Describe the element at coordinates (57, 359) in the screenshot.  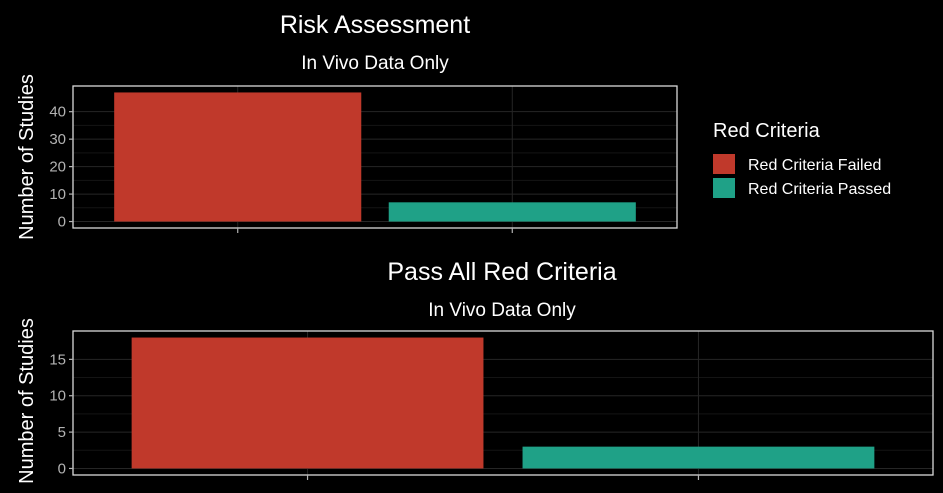
I see `chart2-ytick-label: 15` at that location.